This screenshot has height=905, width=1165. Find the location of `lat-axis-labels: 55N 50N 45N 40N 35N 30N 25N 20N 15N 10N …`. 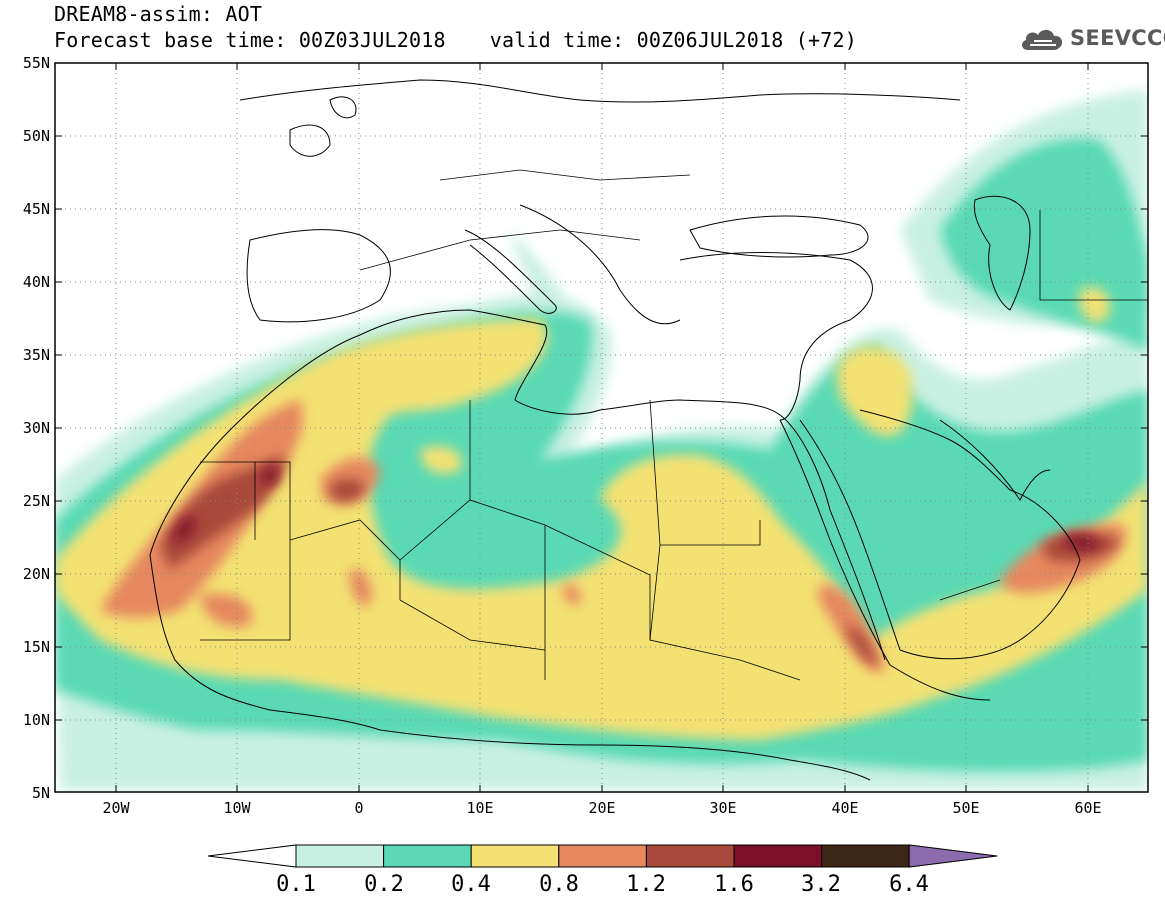

lat-axis-labels: 55N 50N 45N 40N 35N 30N 25N 20N 15N 10N … is located at coordinates (36, 428).